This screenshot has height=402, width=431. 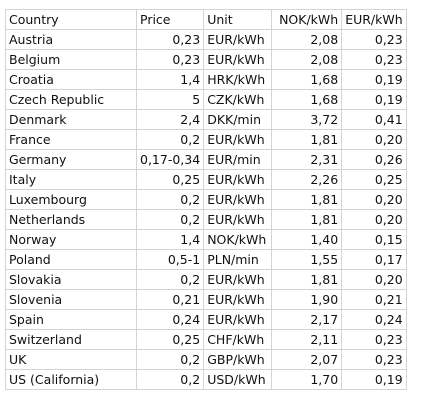 I want to click on cell-country: Germany, so click(x=71, y=159).